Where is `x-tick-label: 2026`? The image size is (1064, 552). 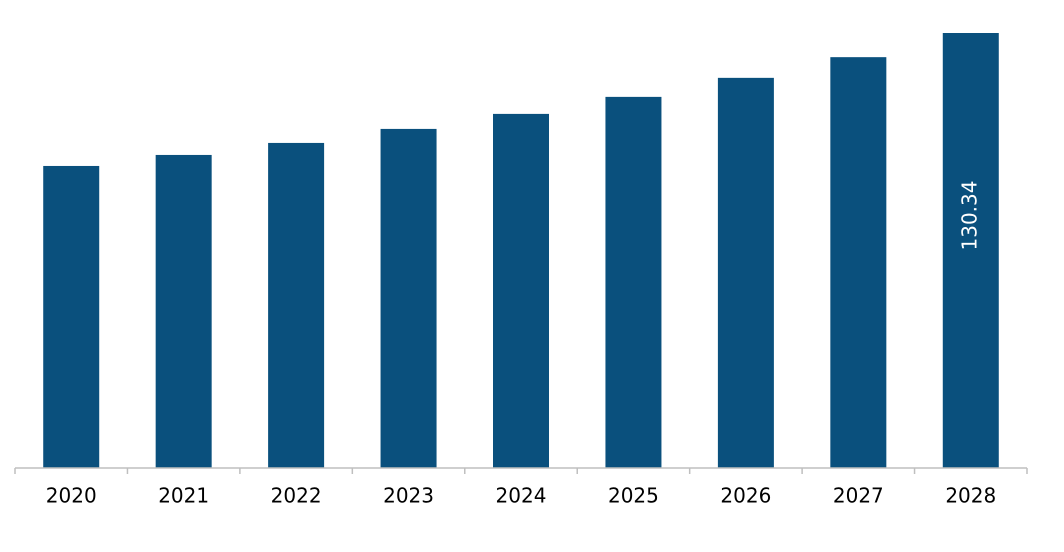 x-tick-label: 2026 is located at coordinates (745, 496).